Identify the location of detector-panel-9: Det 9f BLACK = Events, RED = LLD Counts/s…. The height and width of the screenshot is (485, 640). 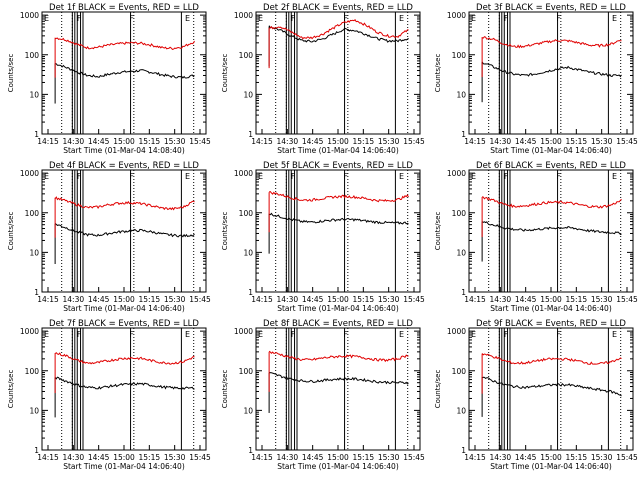
(536, 395).